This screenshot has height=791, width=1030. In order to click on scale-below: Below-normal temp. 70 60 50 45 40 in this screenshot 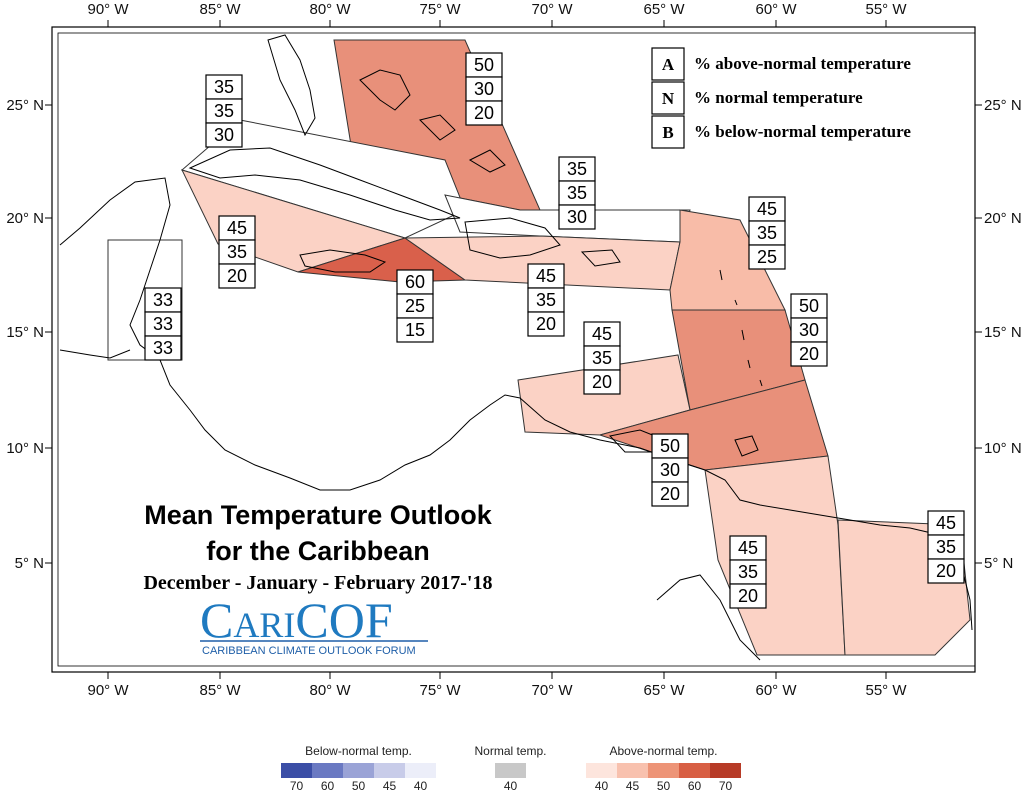, I will do `click(358, 767)`.